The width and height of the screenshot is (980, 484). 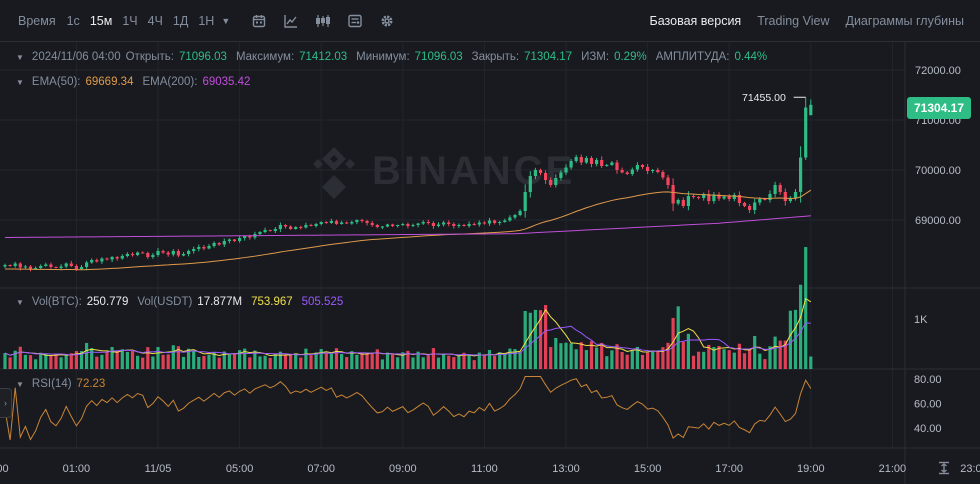 What do you see at coordinates (73, 20) in the screenshot?
I see `interval-1s: 1с` at bounding box center [73, 20].